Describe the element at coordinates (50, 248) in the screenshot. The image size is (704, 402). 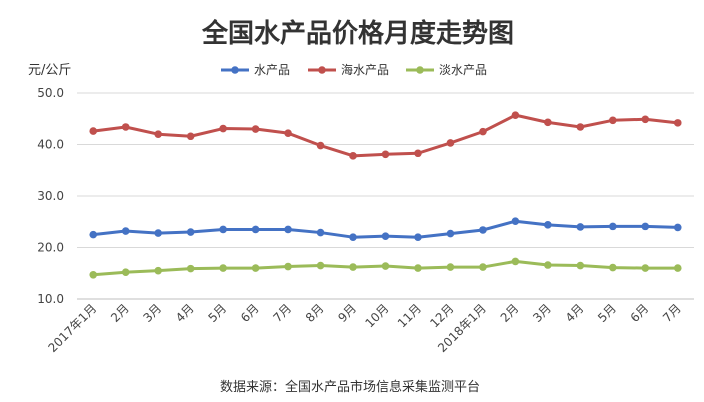
I see `y-tick-label: 20.0` at that location.